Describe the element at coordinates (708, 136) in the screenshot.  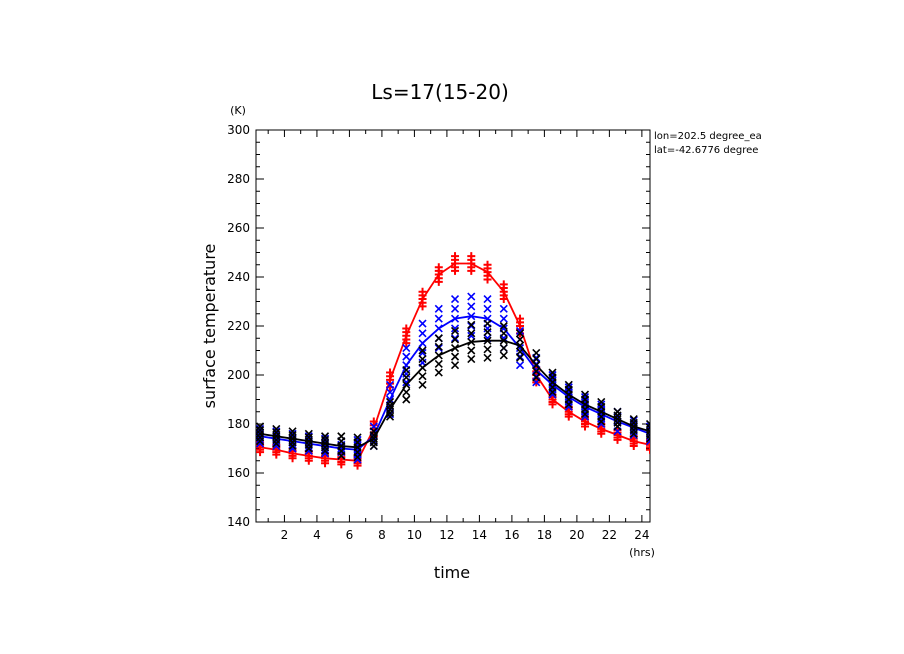
I see `info-line-lon: lon=202.5 degree_ea` at that location.